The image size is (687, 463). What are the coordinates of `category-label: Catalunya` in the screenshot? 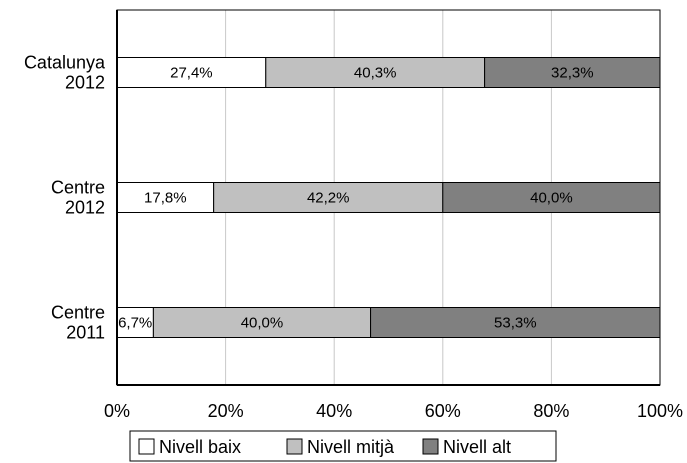 It's located at (65, 63).